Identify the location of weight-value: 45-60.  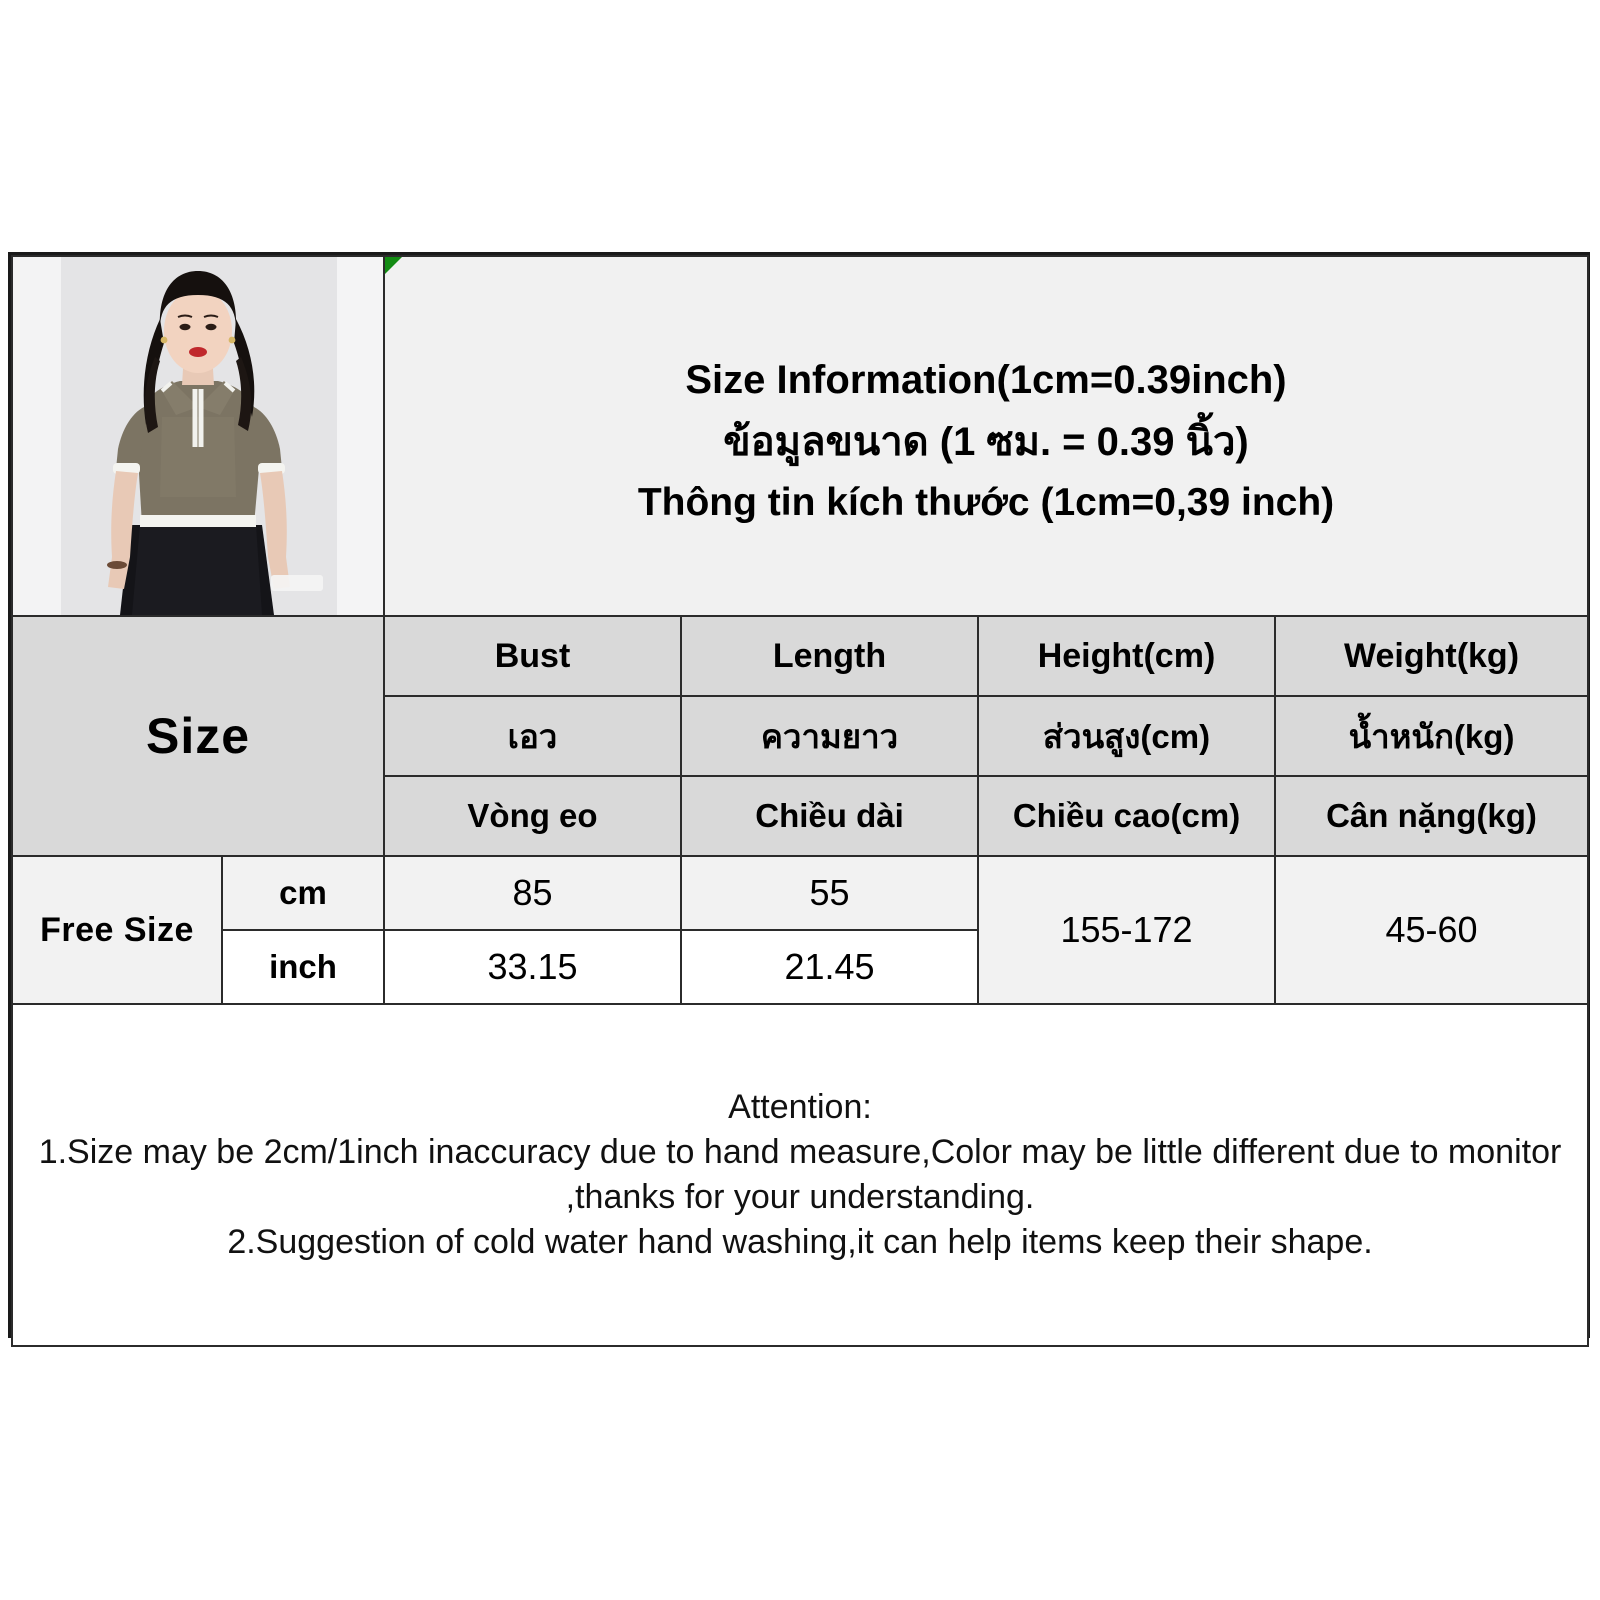
(1431, 930).